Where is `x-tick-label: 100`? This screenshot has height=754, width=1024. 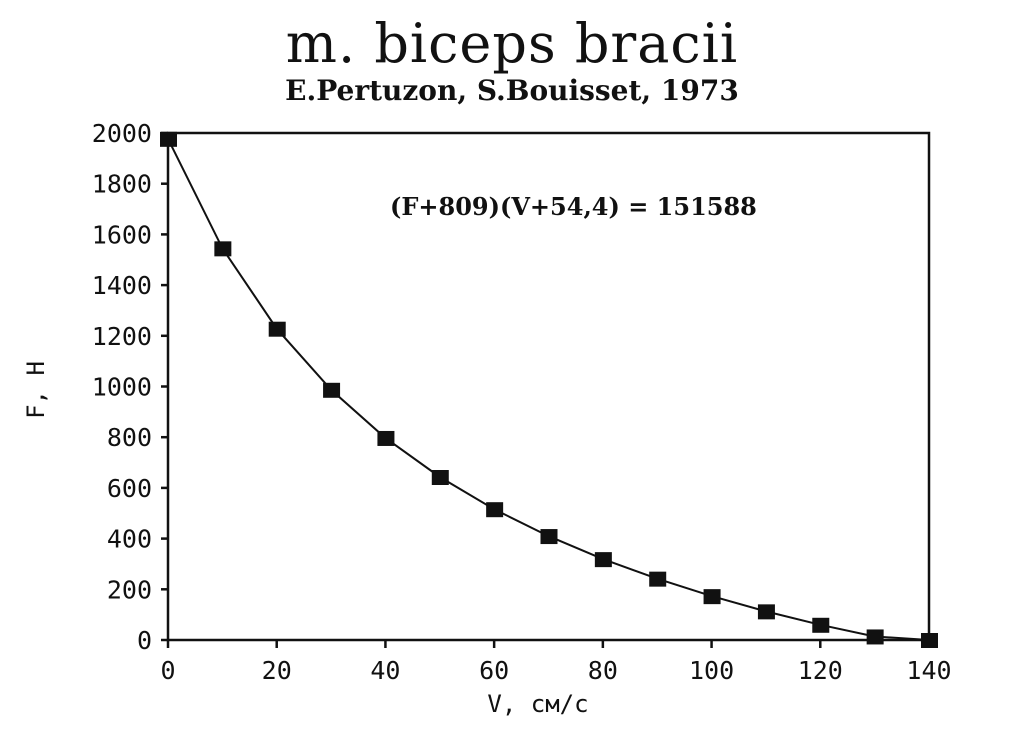 x-tick-label: 100 is located at coordinates (711, 670).